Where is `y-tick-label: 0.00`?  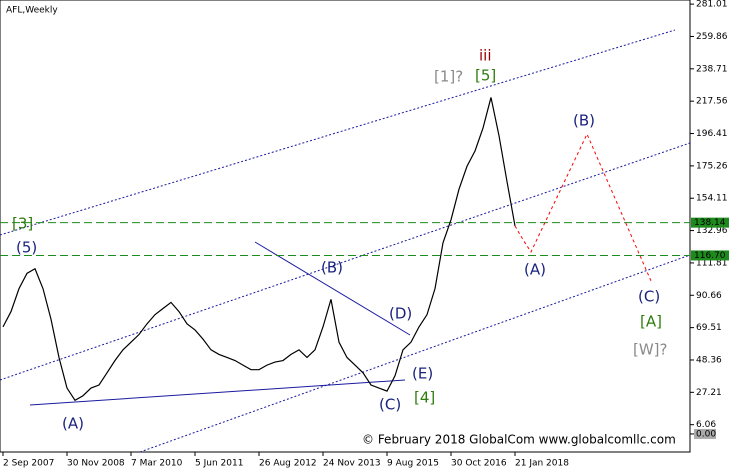 y-tick-label: 0.00 is located at coordinates (706, 434).